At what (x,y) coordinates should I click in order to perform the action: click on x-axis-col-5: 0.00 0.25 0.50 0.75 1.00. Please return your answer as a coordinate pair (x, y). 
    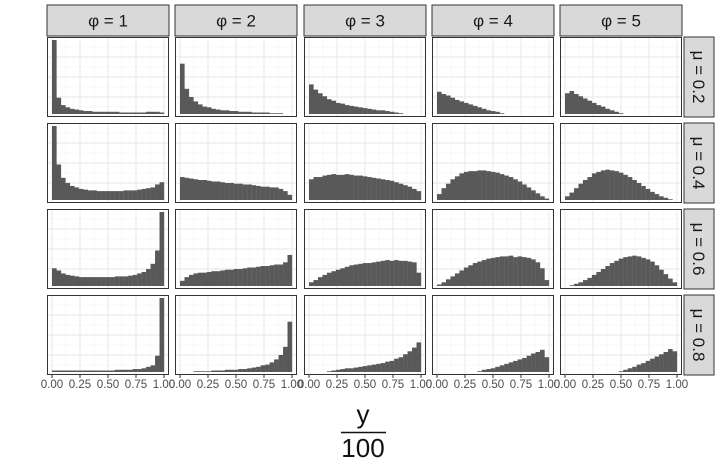
    Looking at the image, I should click on (621, 383).